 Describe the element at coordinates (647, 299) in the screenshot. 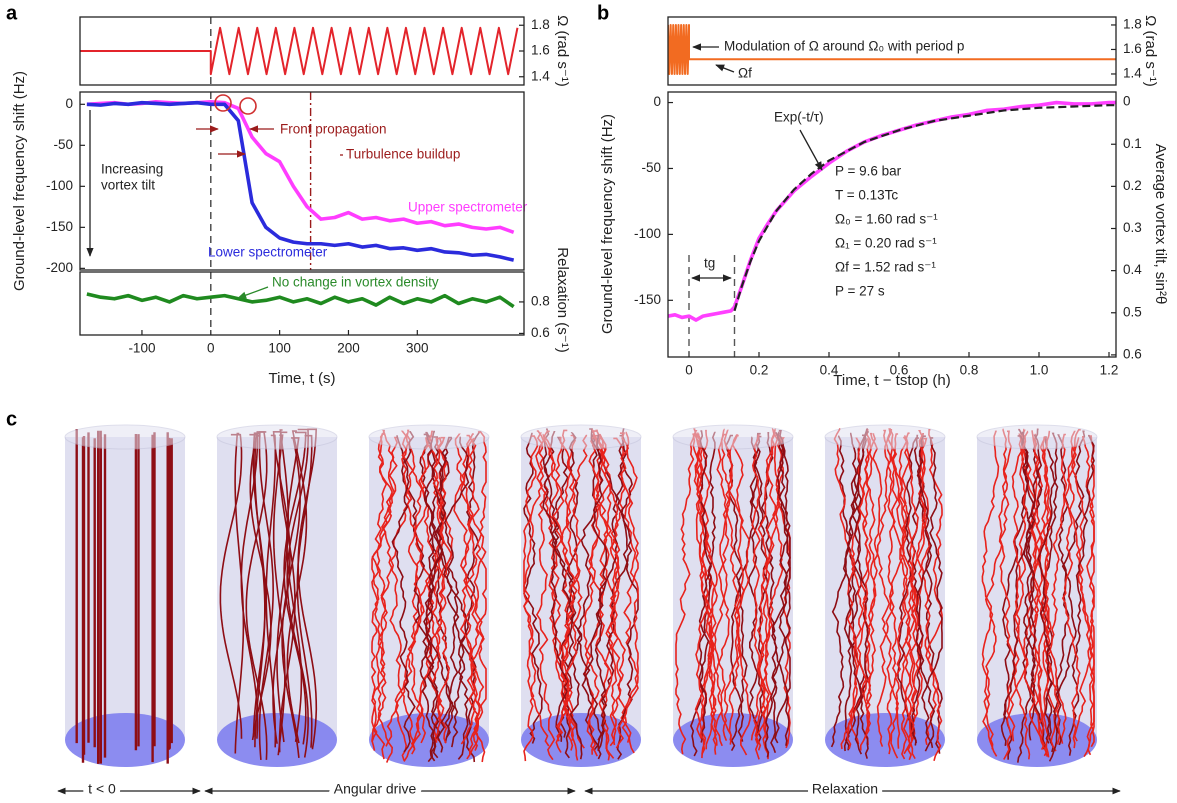

I see `y-tick-label: -150` at that location.